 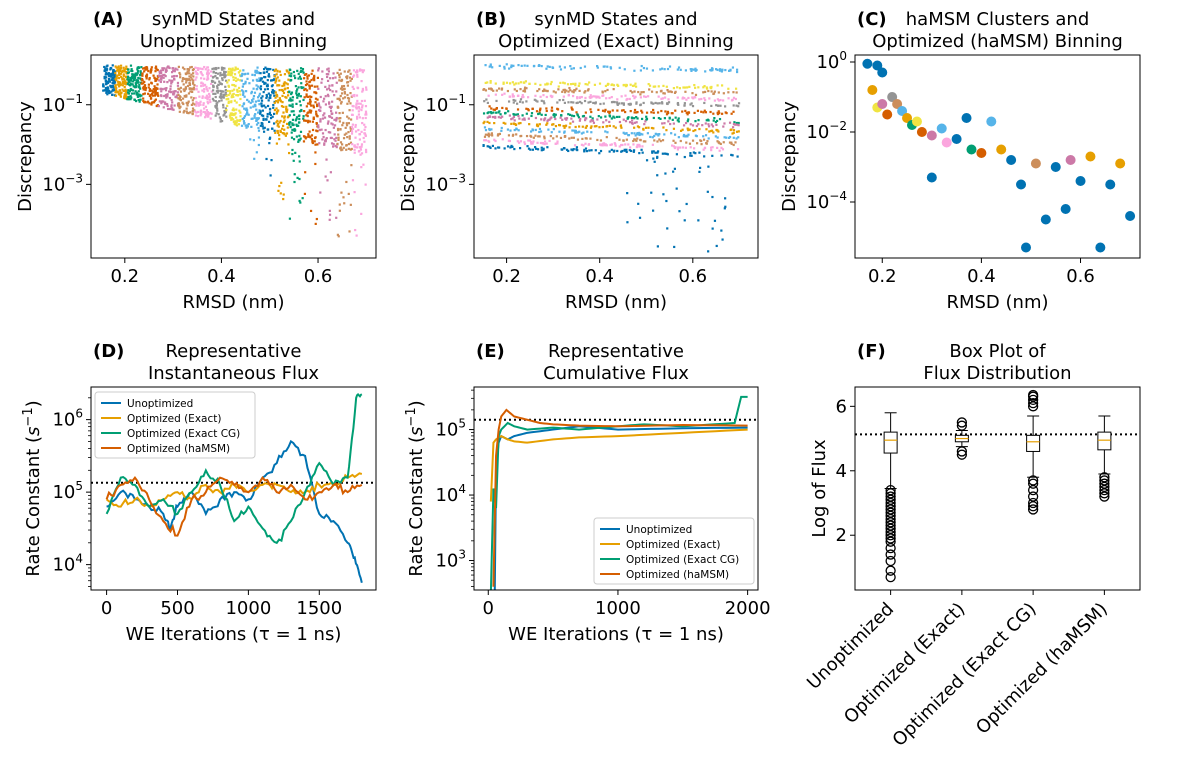 What do you see at coordinates (108, 351) in the screenshot?
I see `panel-label: (D)` at bounding box center [108, 351].